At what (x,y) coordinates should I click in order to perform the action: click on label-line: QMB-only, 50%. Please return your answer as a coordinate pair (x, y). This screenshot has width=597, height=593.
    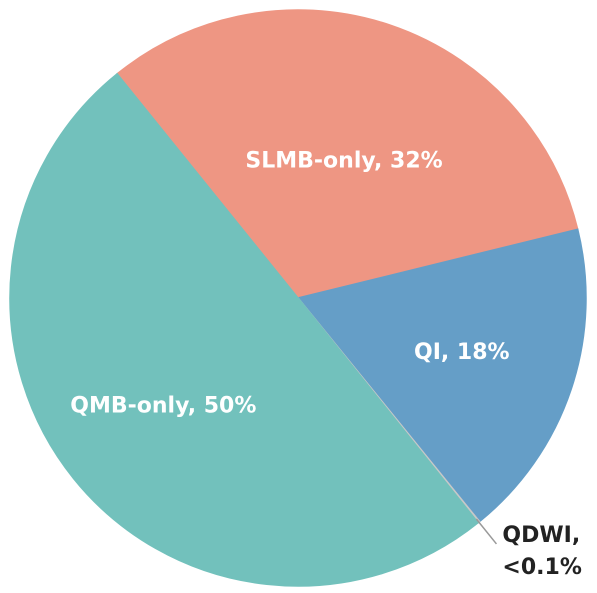
    Looking at the image, I should click on (163, 405).